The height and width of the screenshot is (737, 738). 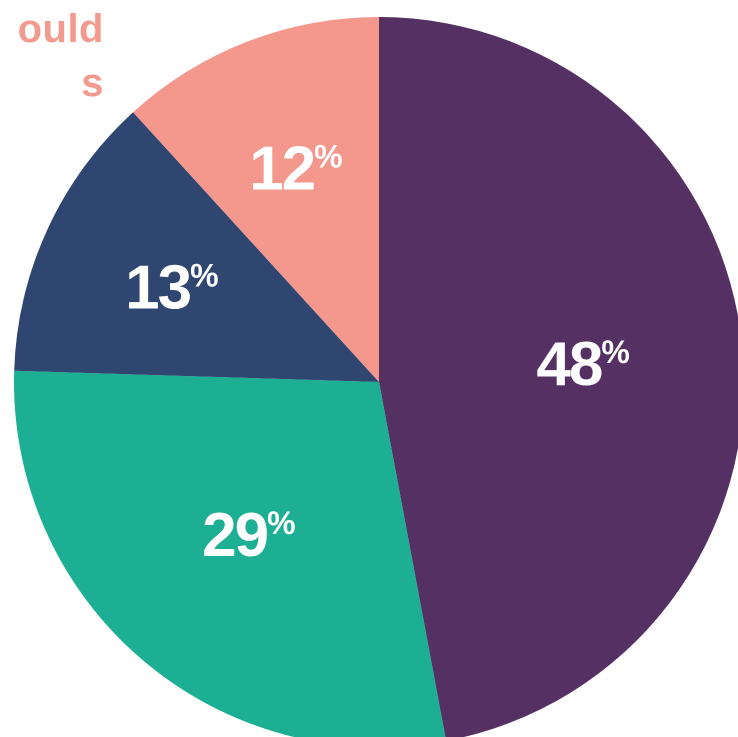 I want to click on slice-label-12: 12%, so click(x=295, y=169).